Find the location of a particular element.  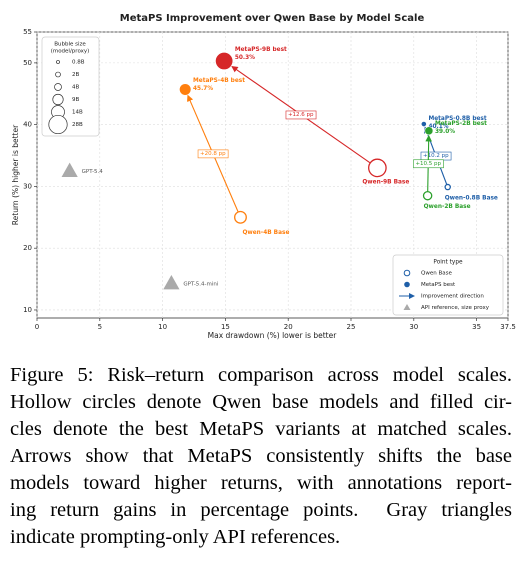

legend-label: API reference, size proxy is located at coordinates (455, 308).